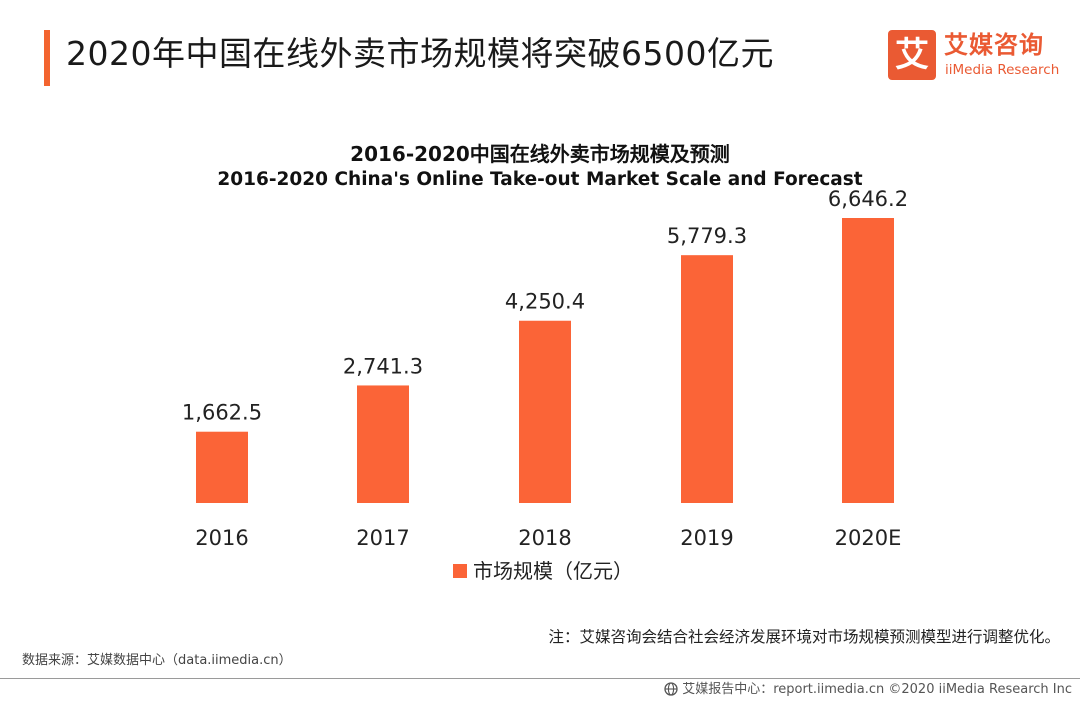  What do you see at coordinates (47, 58) in the screenshot?
I see `title-accent-bar` at bounding box center [47, 58].